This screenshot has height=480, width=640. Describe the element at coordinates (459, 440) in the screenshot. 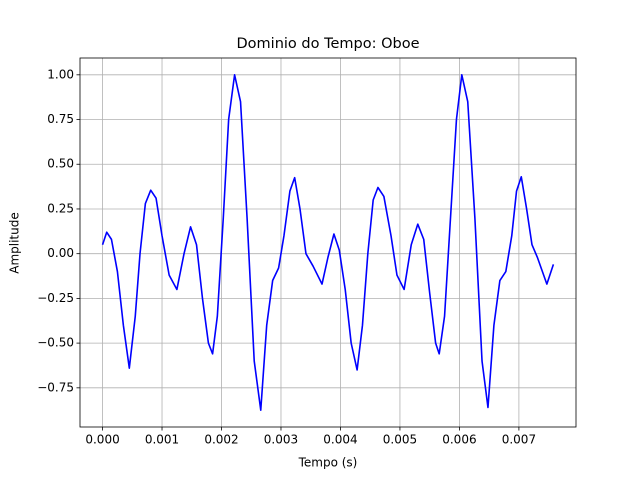

I see `x-tick-label: 0.006` at that location.